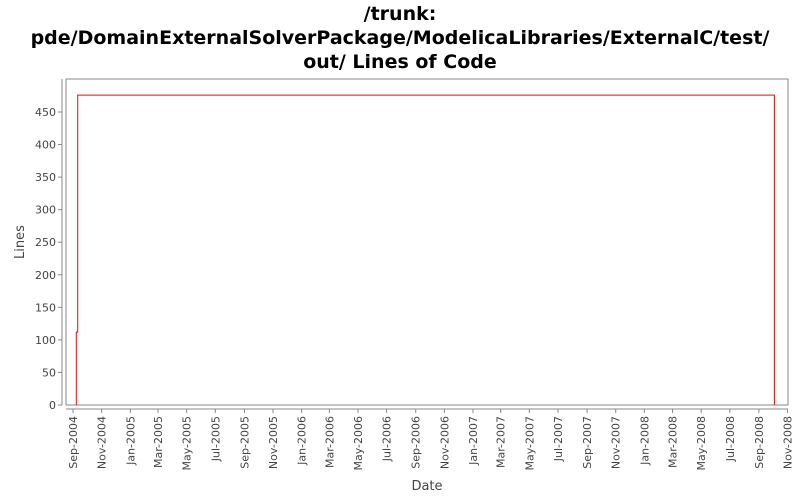 This screenshot has width=800, height=500. Describe the element at coordinates (52, 405) in the screenshot. I see `y-tick-label: 0` at that location.